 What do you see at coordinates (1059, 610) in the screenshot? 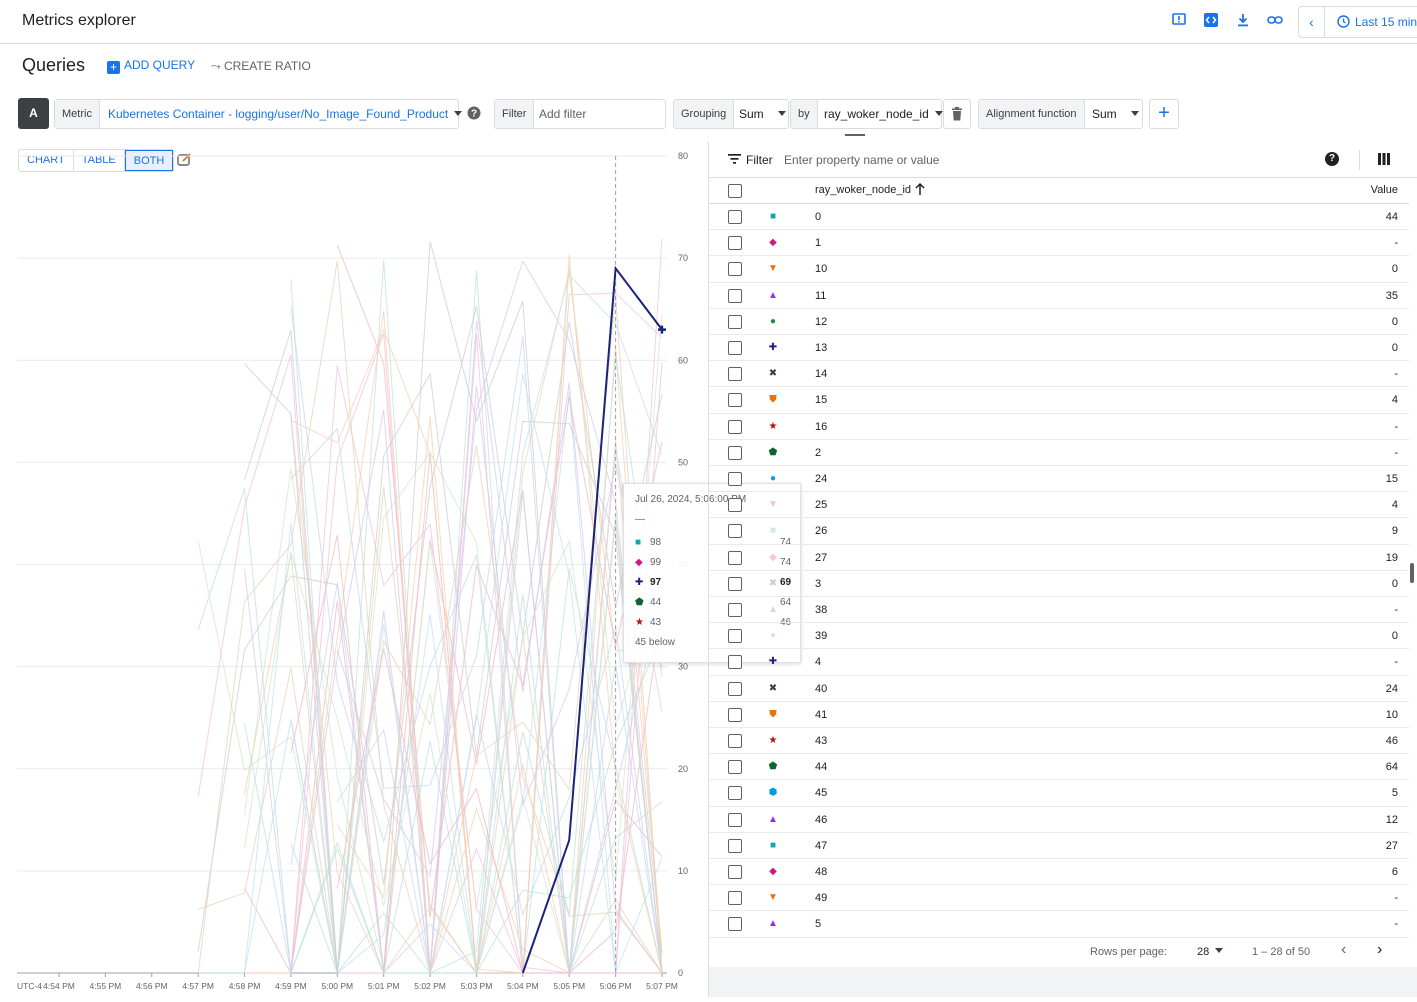
I see `table-row: ▲ 38 -` at bounding box center [1059, 610].